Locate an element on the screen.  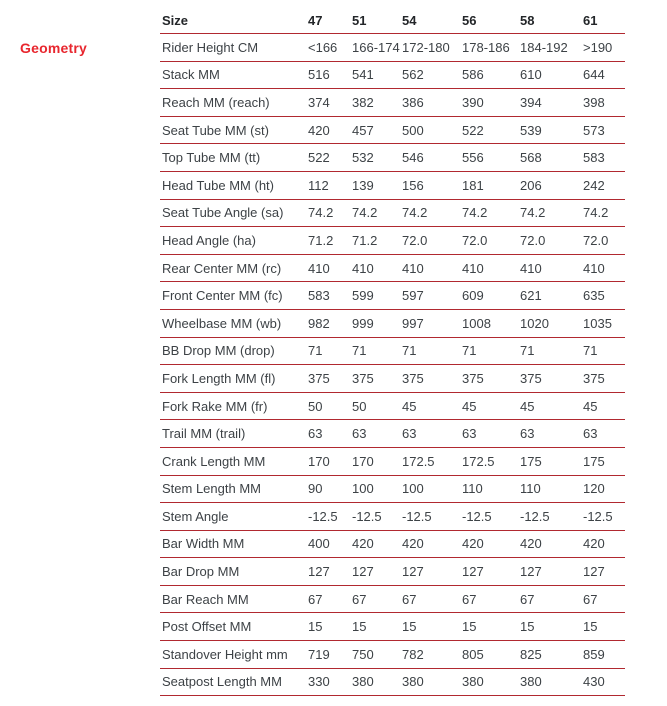
cell-value: 541 is located at coordinates (377, 75).